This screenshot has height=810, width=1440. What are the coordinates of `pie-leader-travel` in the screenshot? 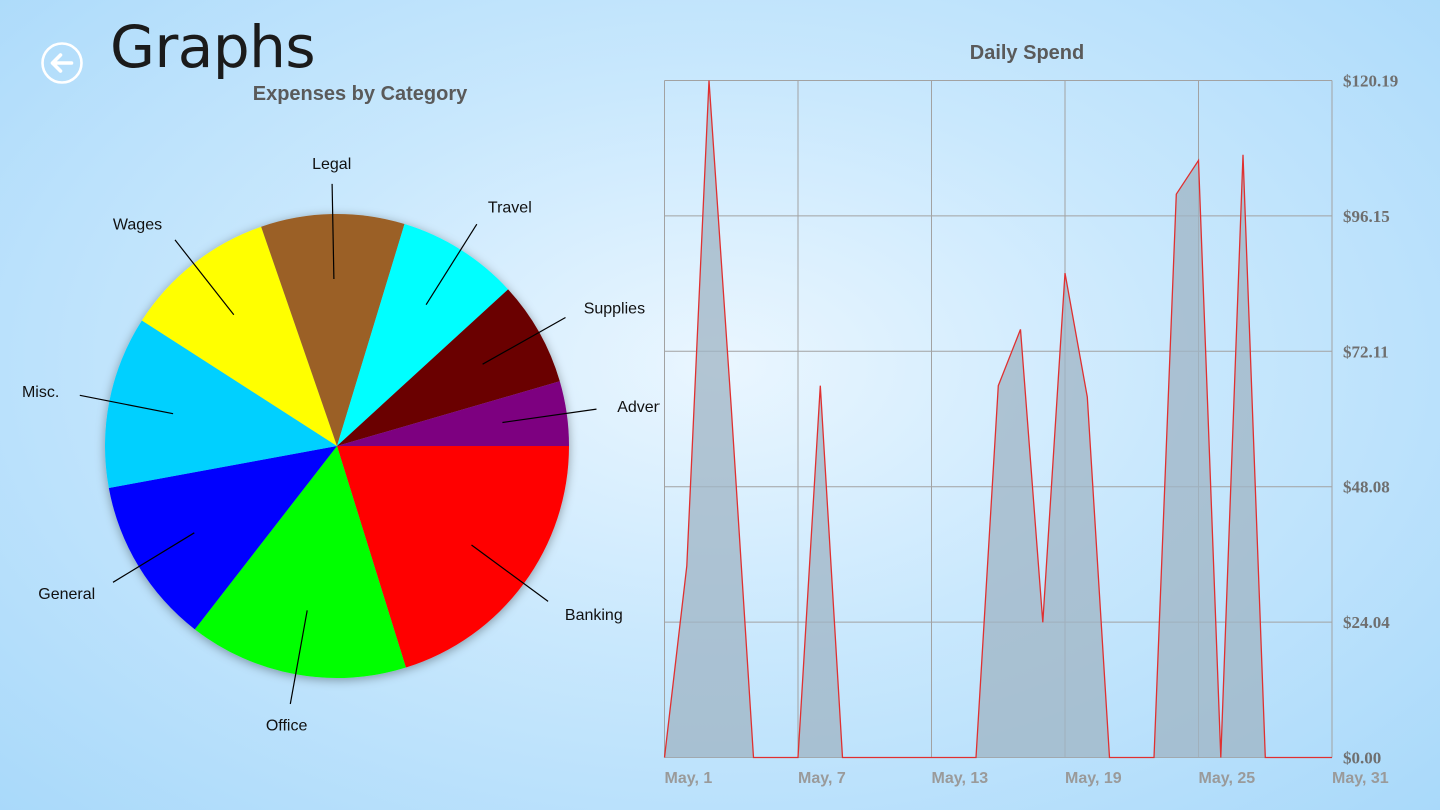 It's located at (451, 264).